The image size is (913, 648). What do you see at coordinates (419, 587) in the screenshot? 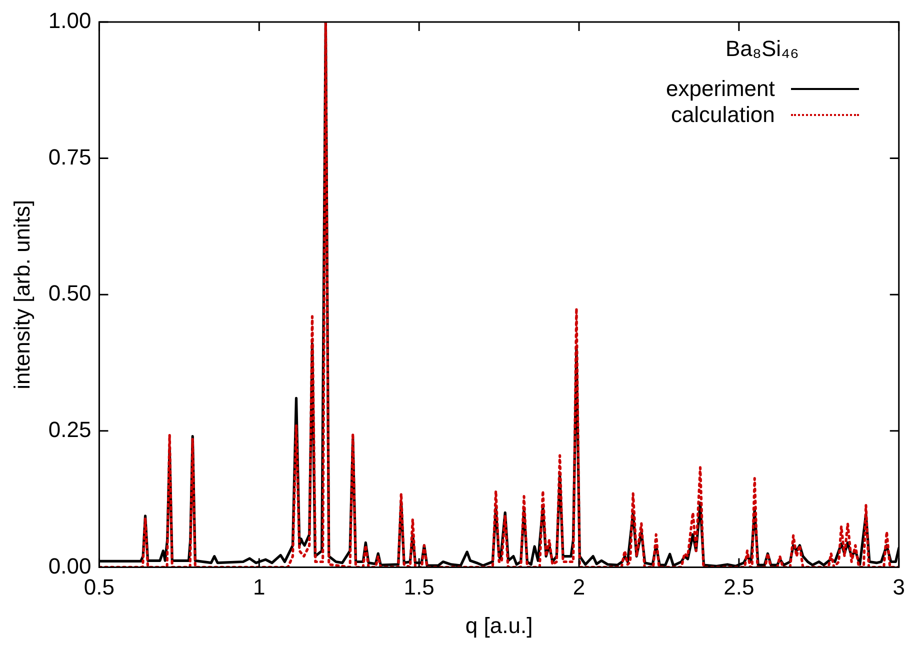
I see `x-tick-label: 1.5` at bounding box center [419, 587].